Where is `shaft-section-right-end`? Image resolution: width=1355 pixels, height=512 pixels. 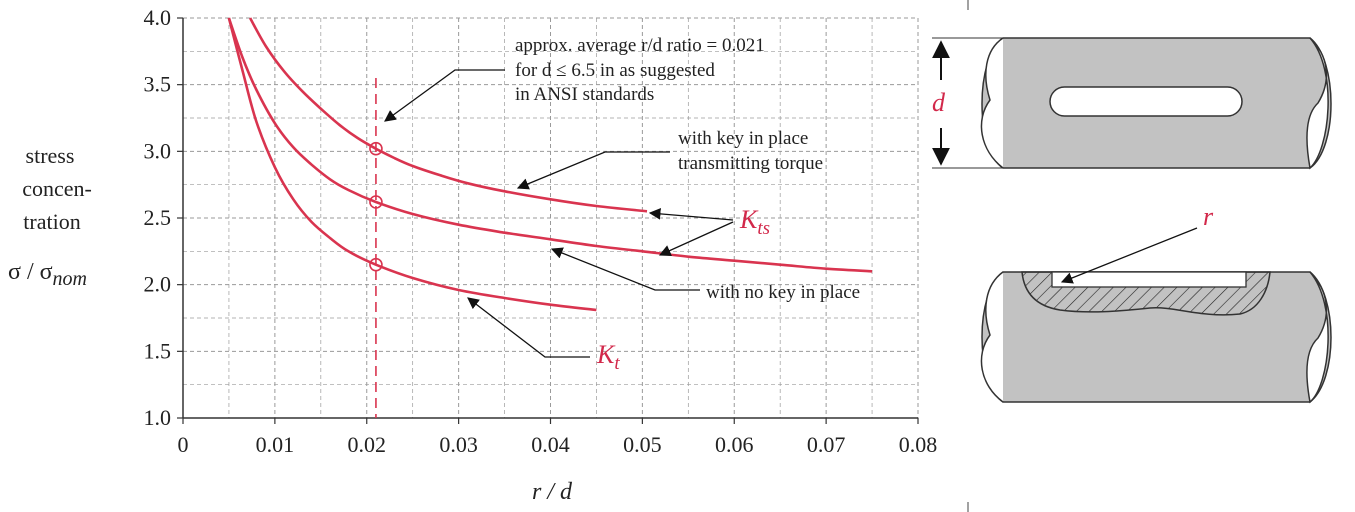
shaft-section-right-end is located at coordinates (1317, 337).